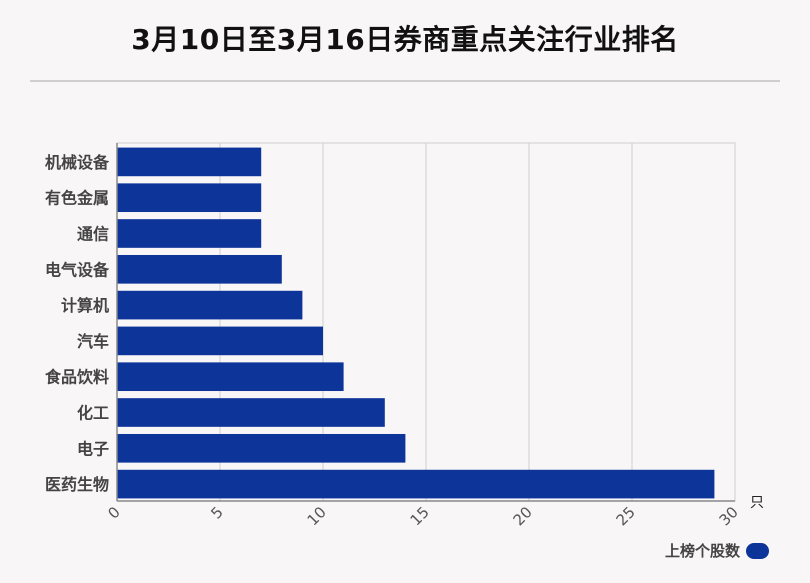 The height and width of the screenshot is (583, 810). Describe the element at coordinates (420, 516) in the screenshot. I see `x-tick-label: 15` at that location.